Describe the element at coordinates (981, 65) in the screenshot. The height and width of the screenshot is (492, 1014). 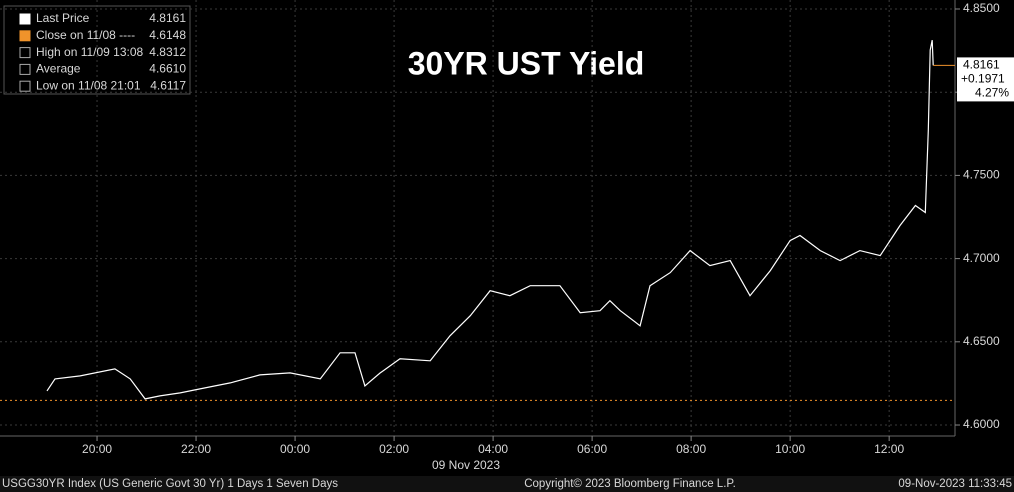
I see `last-price-label: 4.8161` at that location.